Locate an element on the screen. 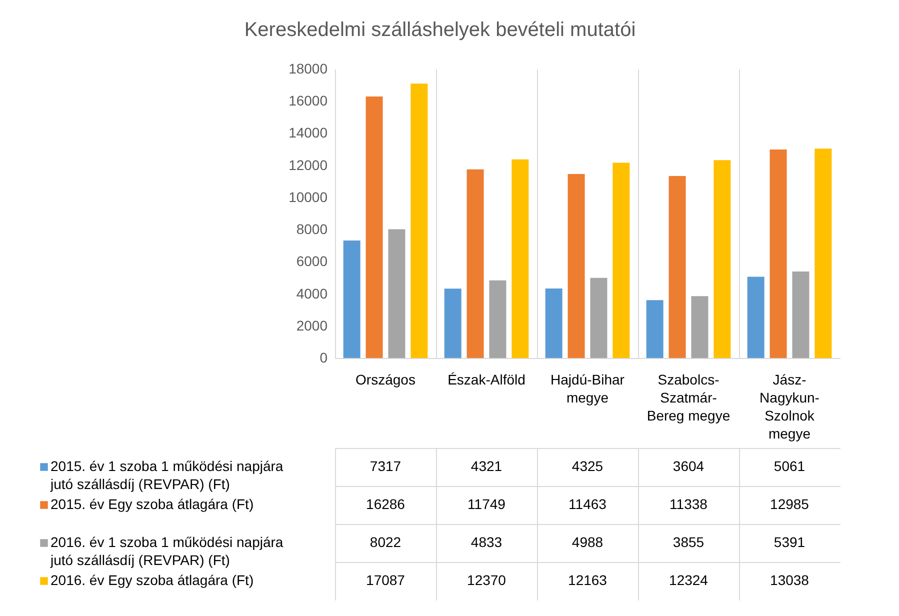 The width and height of the screenshot is (899, 616). data-label: 11338 is located at coordinates (689, 504).